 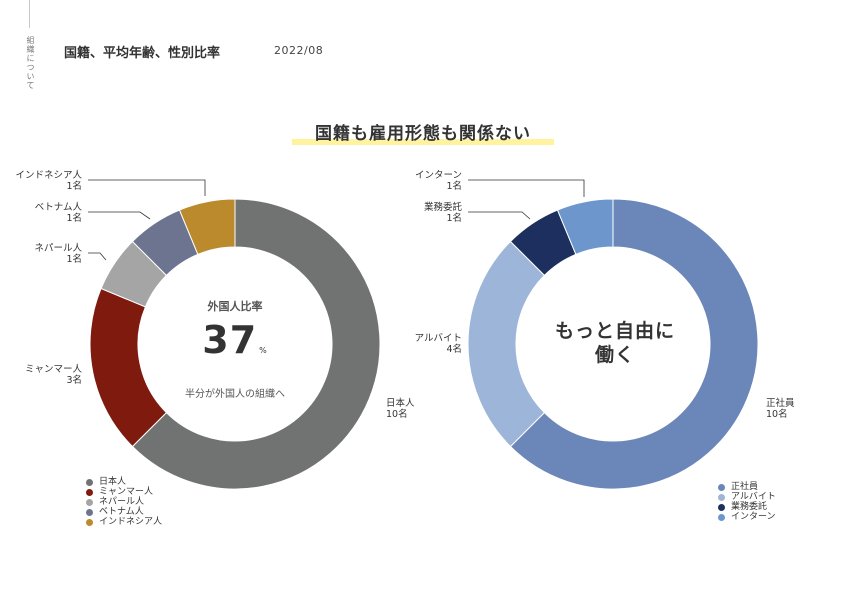 I want to click on donut1-label-value: 3名, so click(x=74, y=380).